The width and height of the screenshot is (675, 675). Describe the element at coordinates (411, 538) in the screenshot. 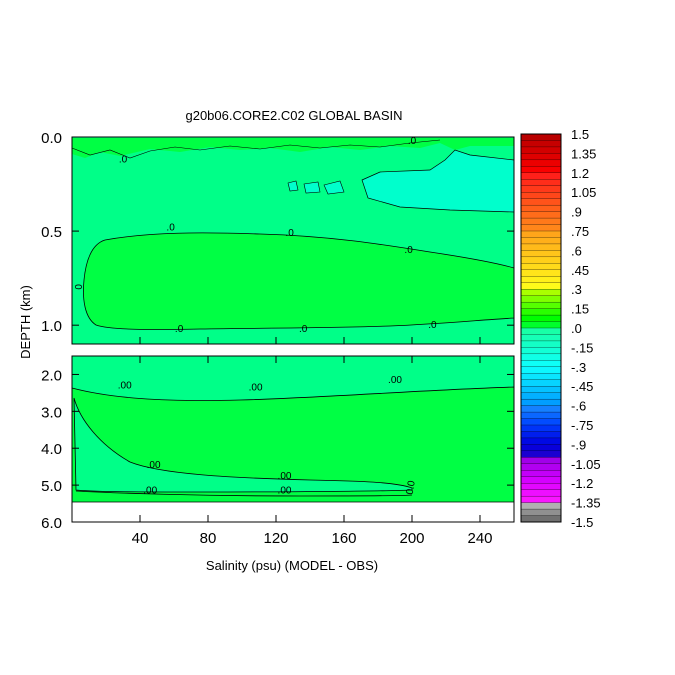

I see `x-tick-label: 200` at that location.